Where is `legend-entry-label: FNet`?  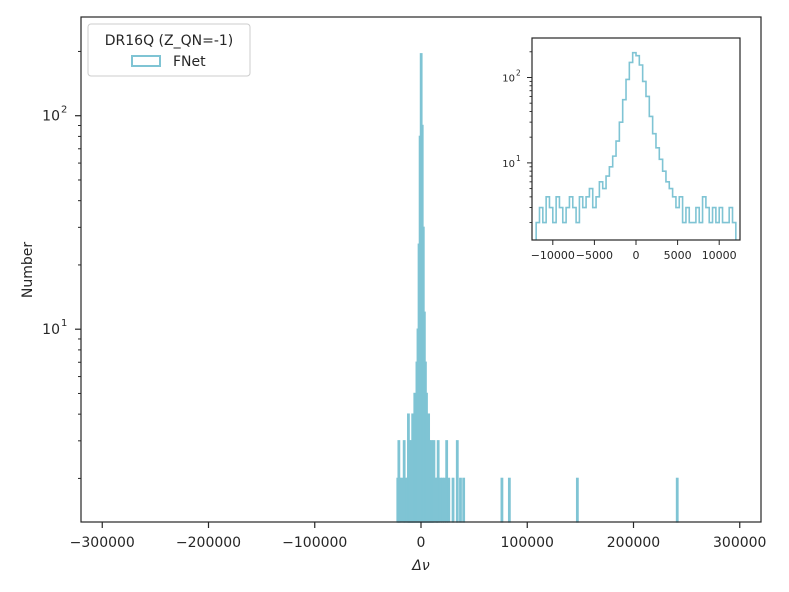
legend-entry-label: FNet is located at coordinates (189, 62).